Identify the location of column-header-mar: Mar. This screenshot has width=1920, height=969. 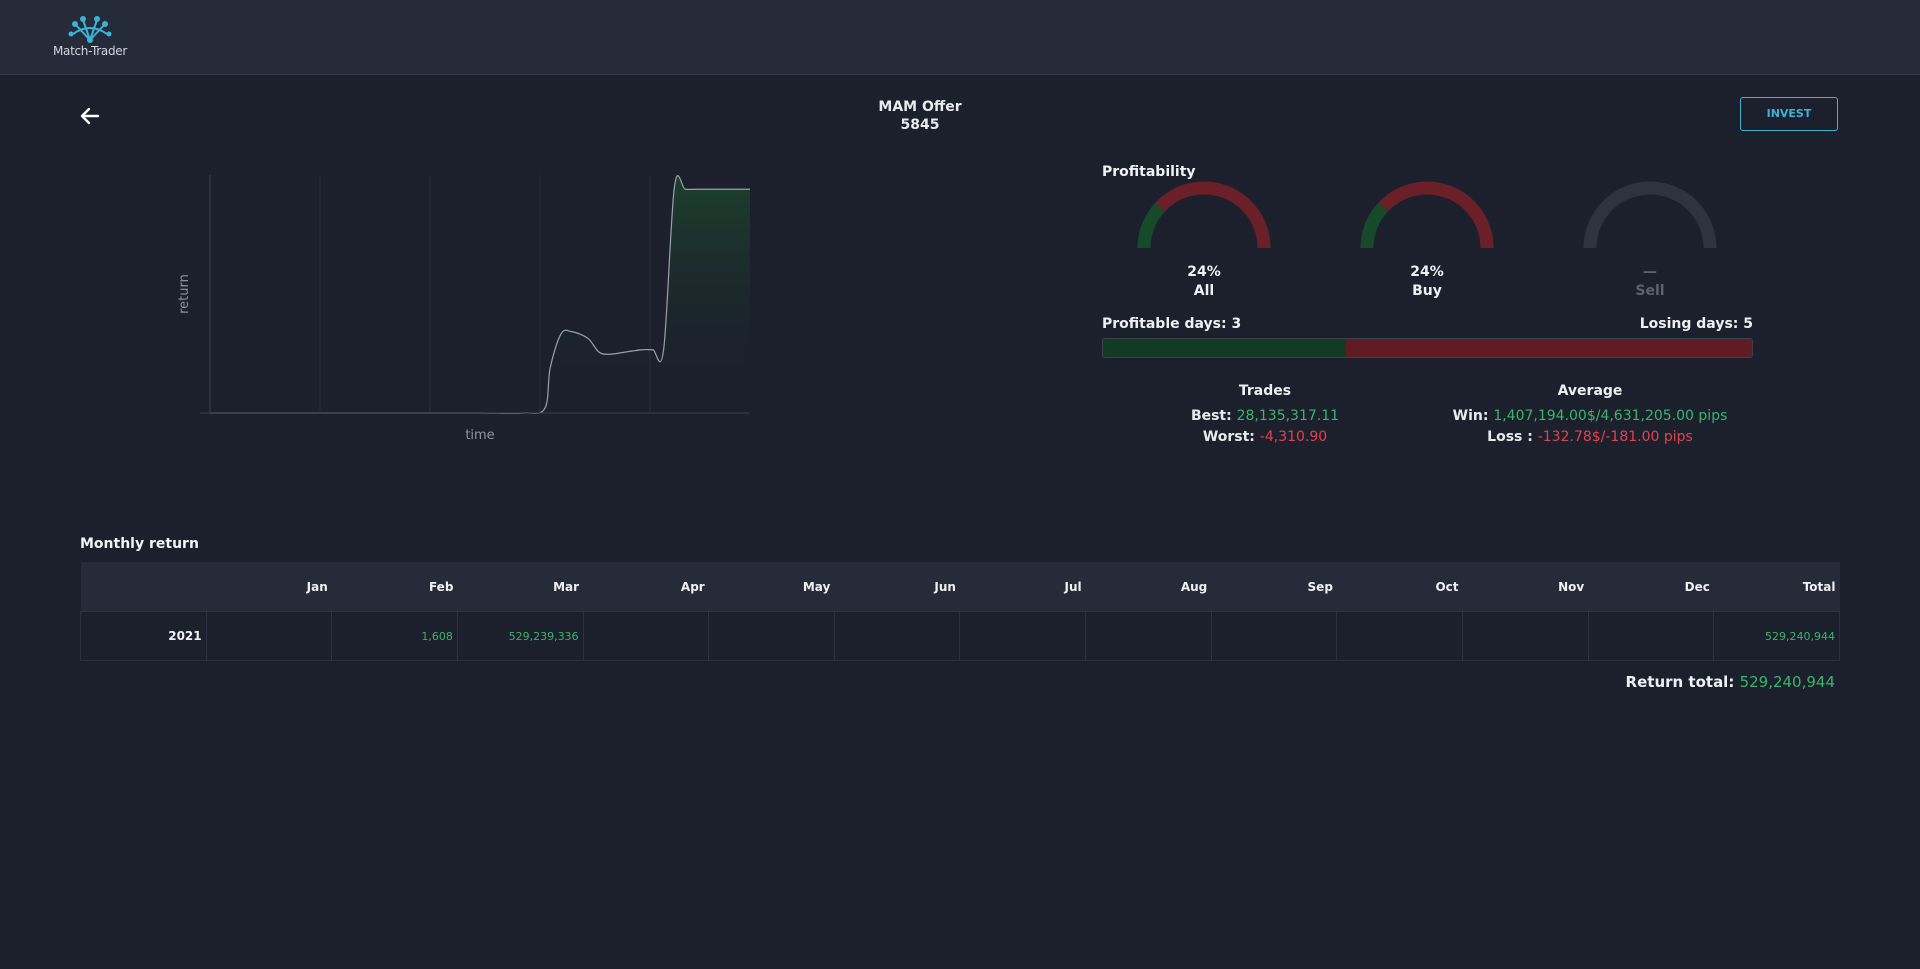
(520, 587).